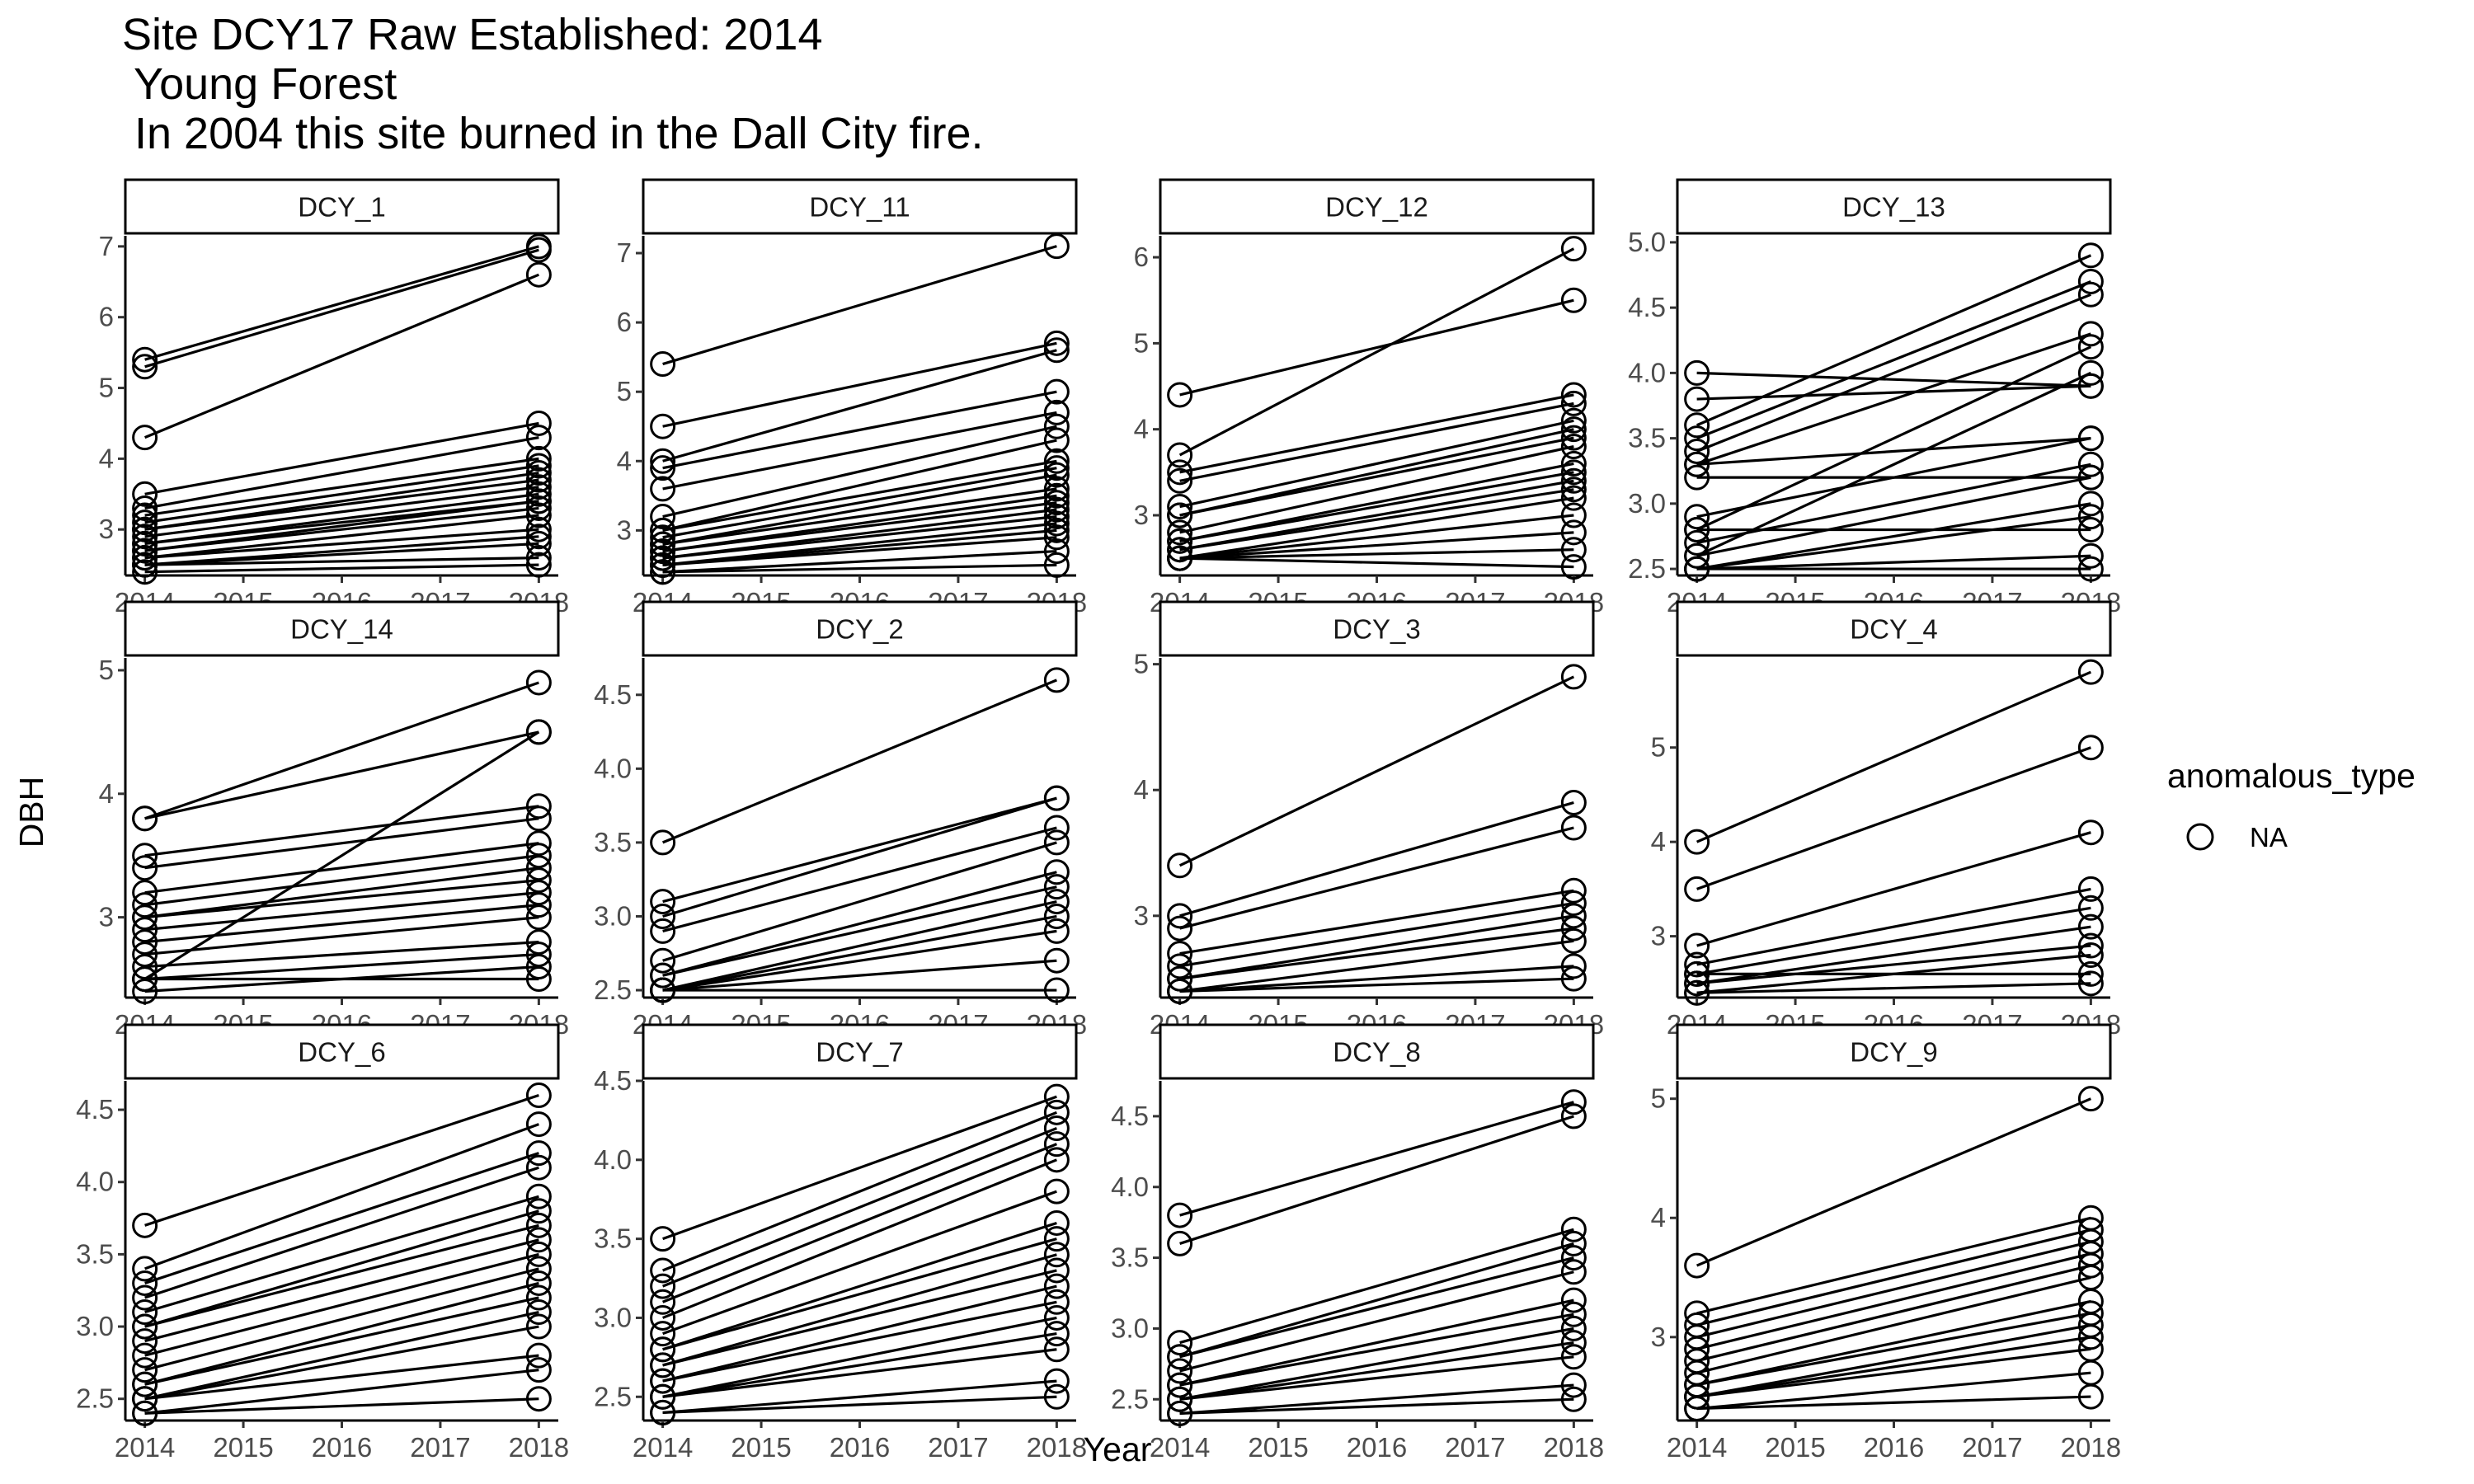 The width and height of the screenshot is (2474, 1484). What do you see at coordinates (1886, 820) in the screenshot?
I see `facet-panel-dcy-4: DCY_434520142015201620172018` at bounding box center [1886, 820].